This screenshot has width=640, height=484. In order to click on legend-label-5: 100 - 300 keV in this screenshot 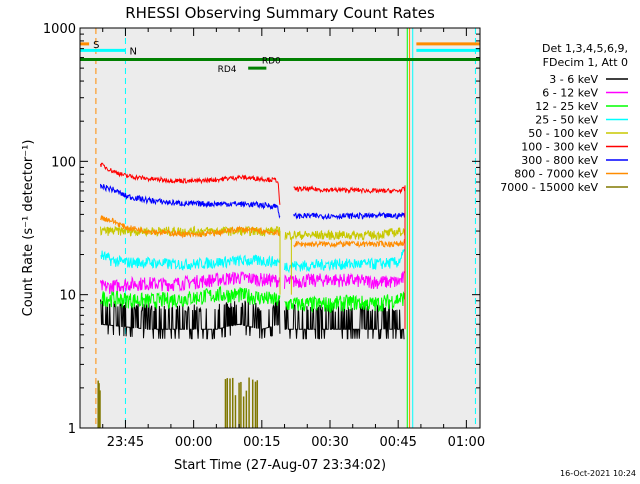, I will do `click(559, 147)`.